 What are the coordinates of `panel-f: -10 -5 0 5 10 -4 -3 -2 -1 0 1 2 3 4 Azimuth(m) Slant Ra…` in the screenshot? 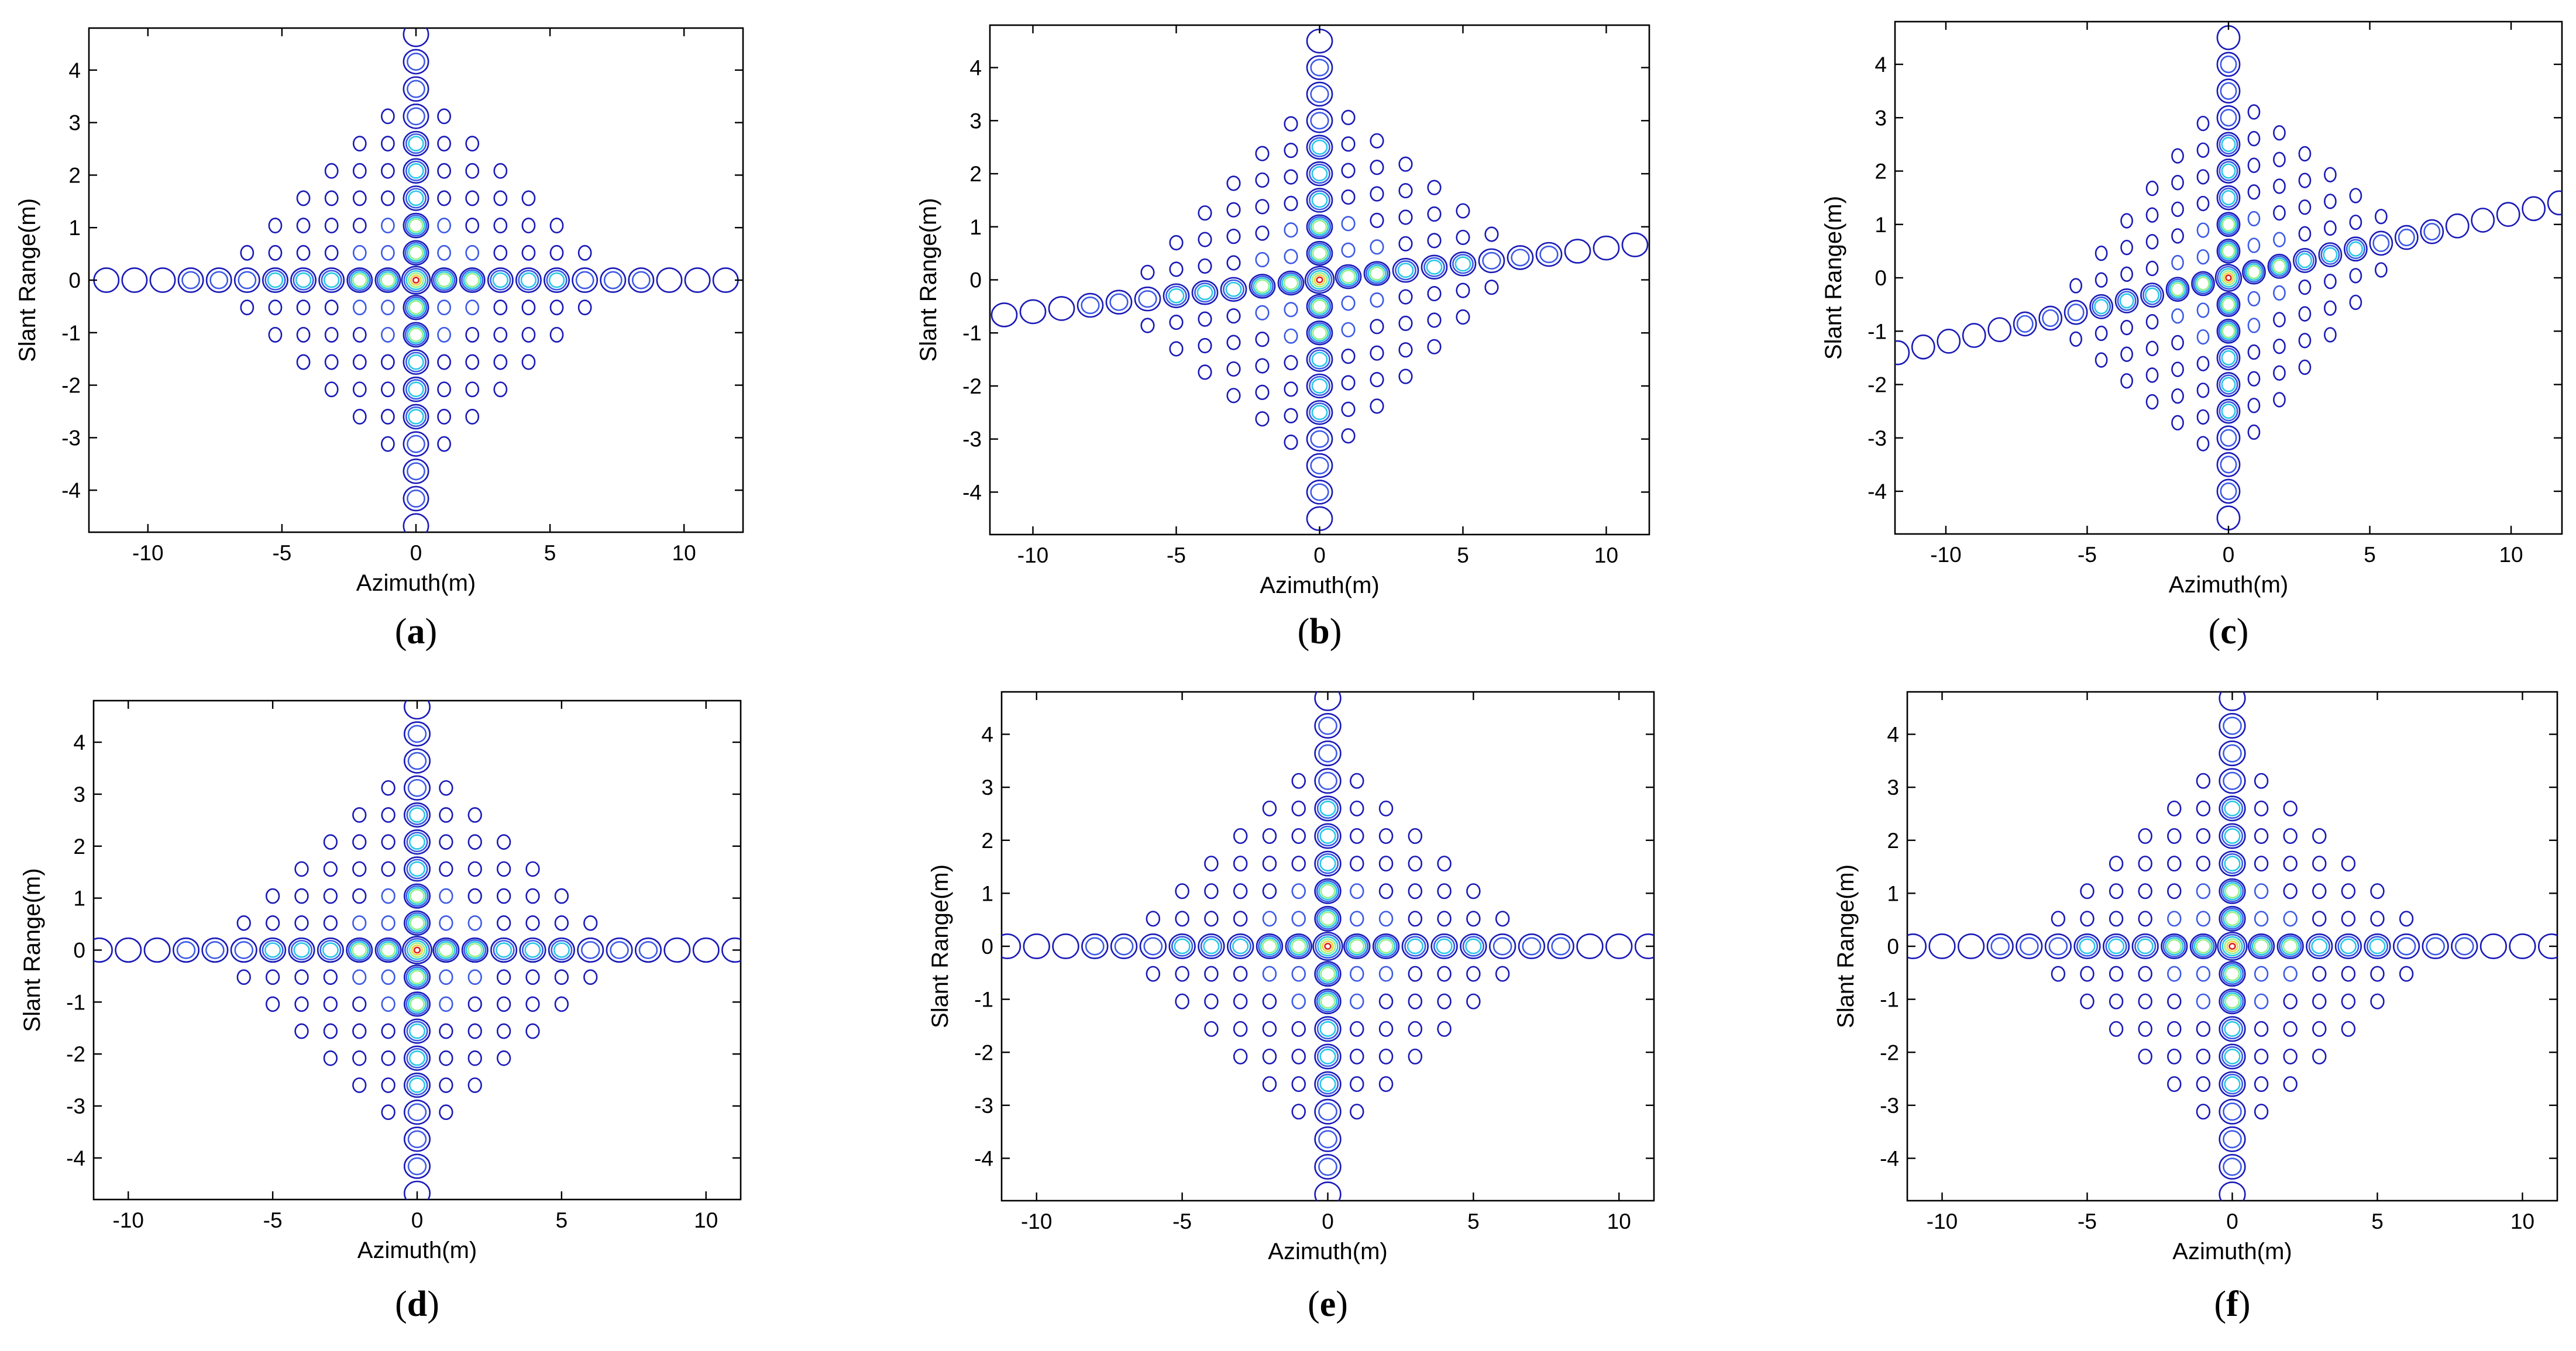 It's located at (2192, 1019).